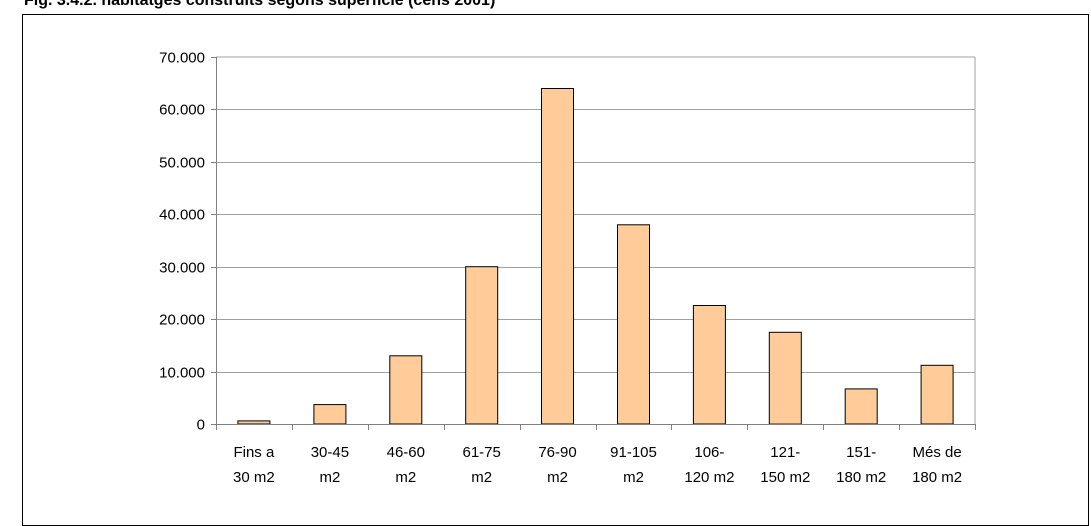  I want to click on x-tick-label: 46-60 m2, so click(406, 465).